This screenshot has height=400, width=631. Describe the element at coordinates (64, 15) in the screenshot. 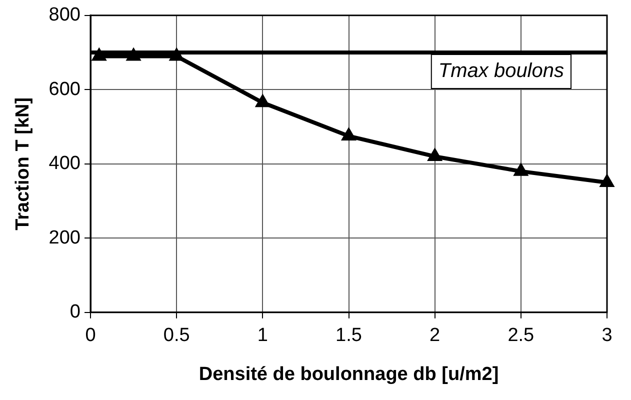

I see `y-tick-label: 800` at that location.